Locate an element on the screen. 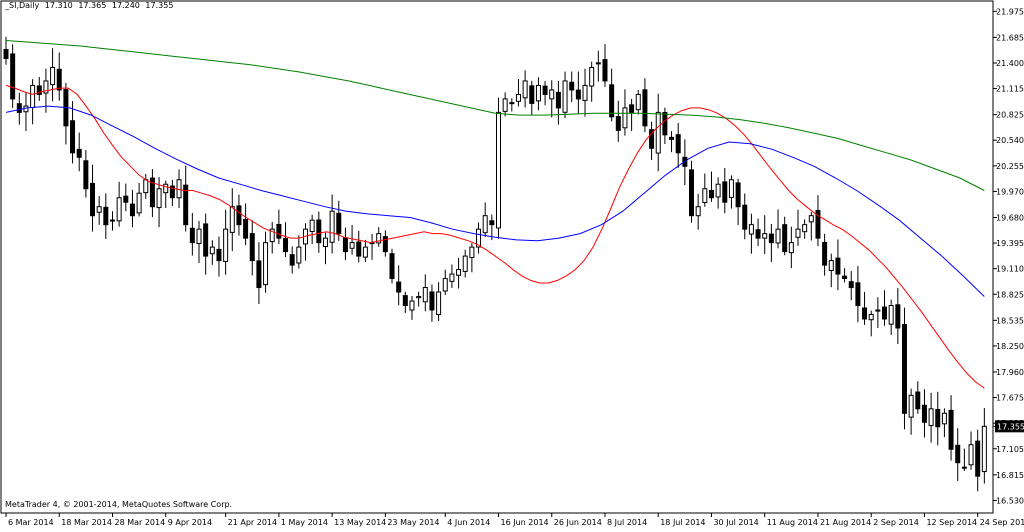 The width and height of the screenshot is (1024, 532). open-value: 17.310 is located at coordinates (58, 5).